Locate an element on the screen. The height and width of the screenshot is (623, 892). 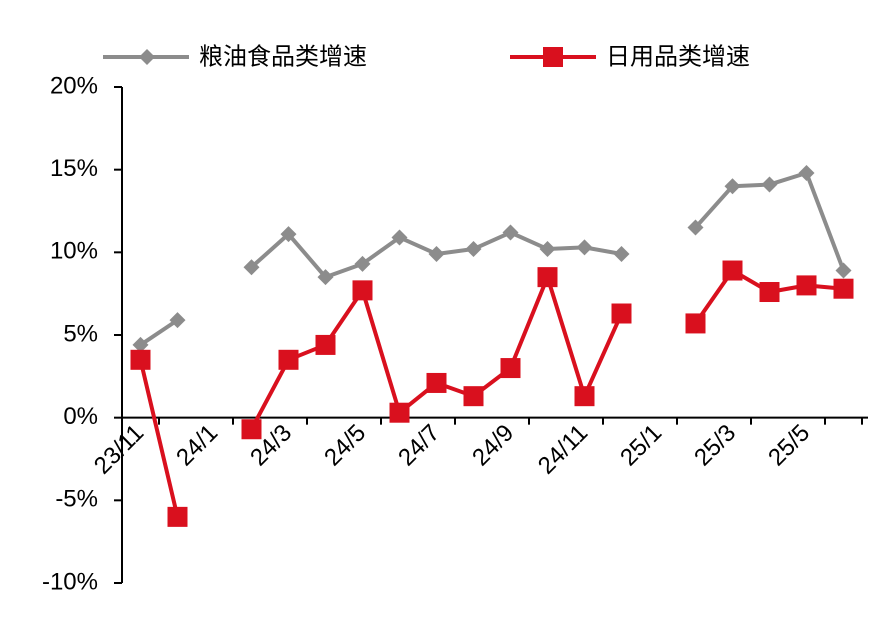
x-tick-label: 24/7 is located at coordinates (419, 445).